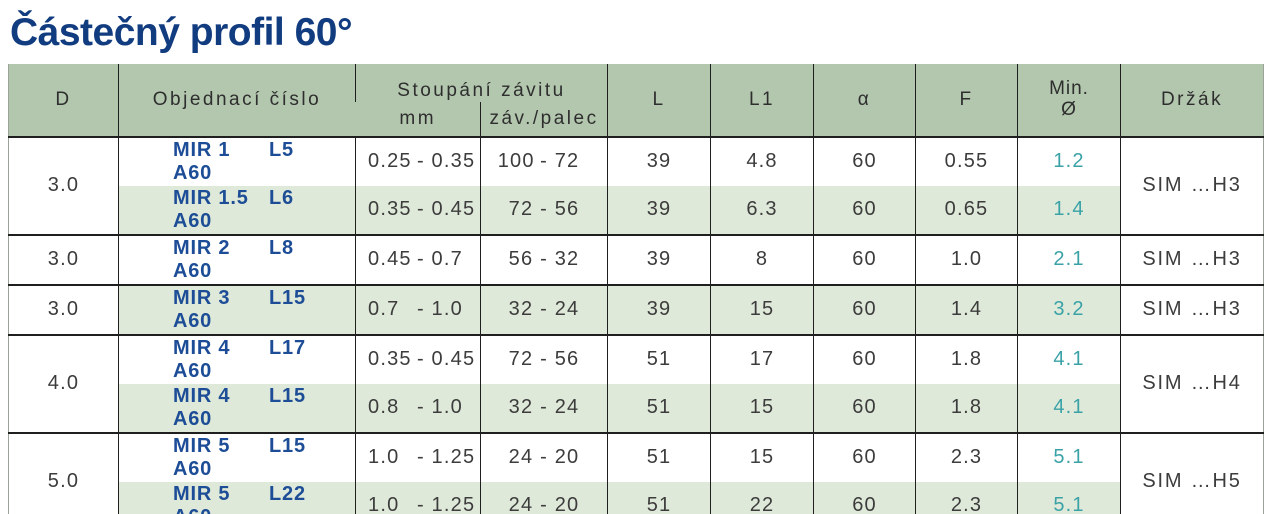 The image size is (1271, 514). I want to click on l1-cell: 17, so click(762, 358).